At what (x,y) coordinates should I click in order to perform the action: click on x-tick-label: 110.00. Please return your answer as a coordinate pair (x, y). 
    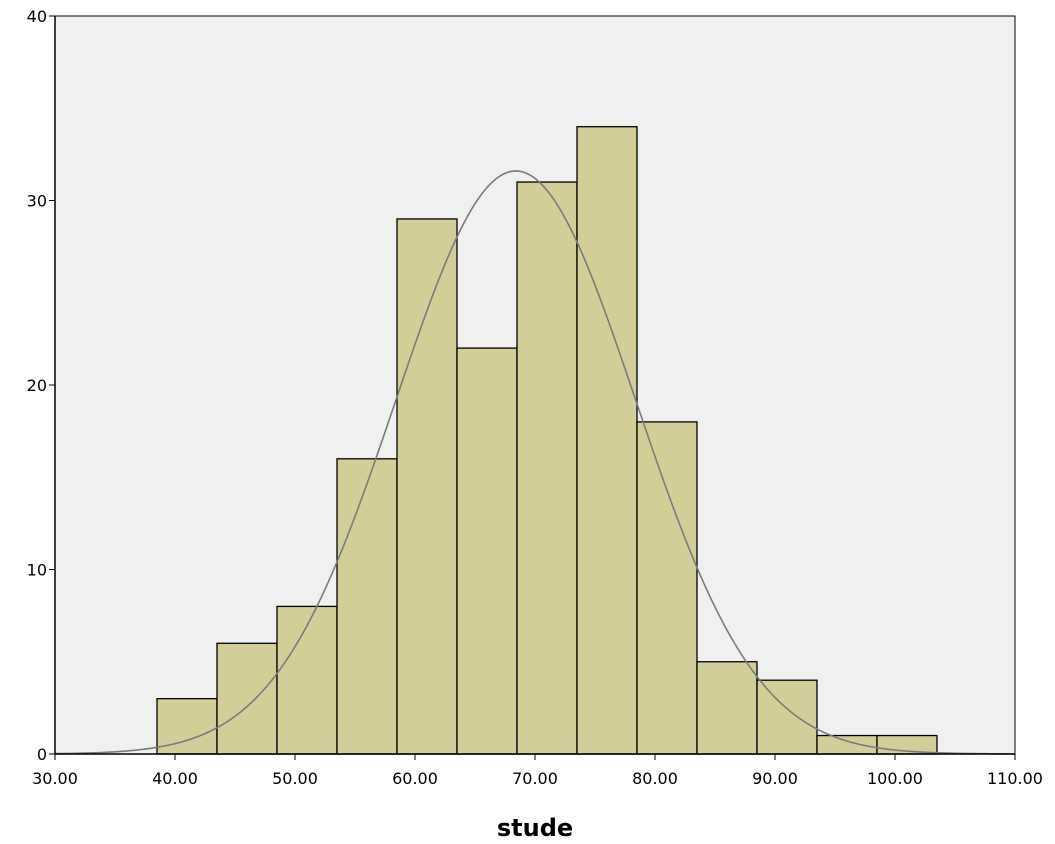
    Looking at the image, I should click on (1015, 778).